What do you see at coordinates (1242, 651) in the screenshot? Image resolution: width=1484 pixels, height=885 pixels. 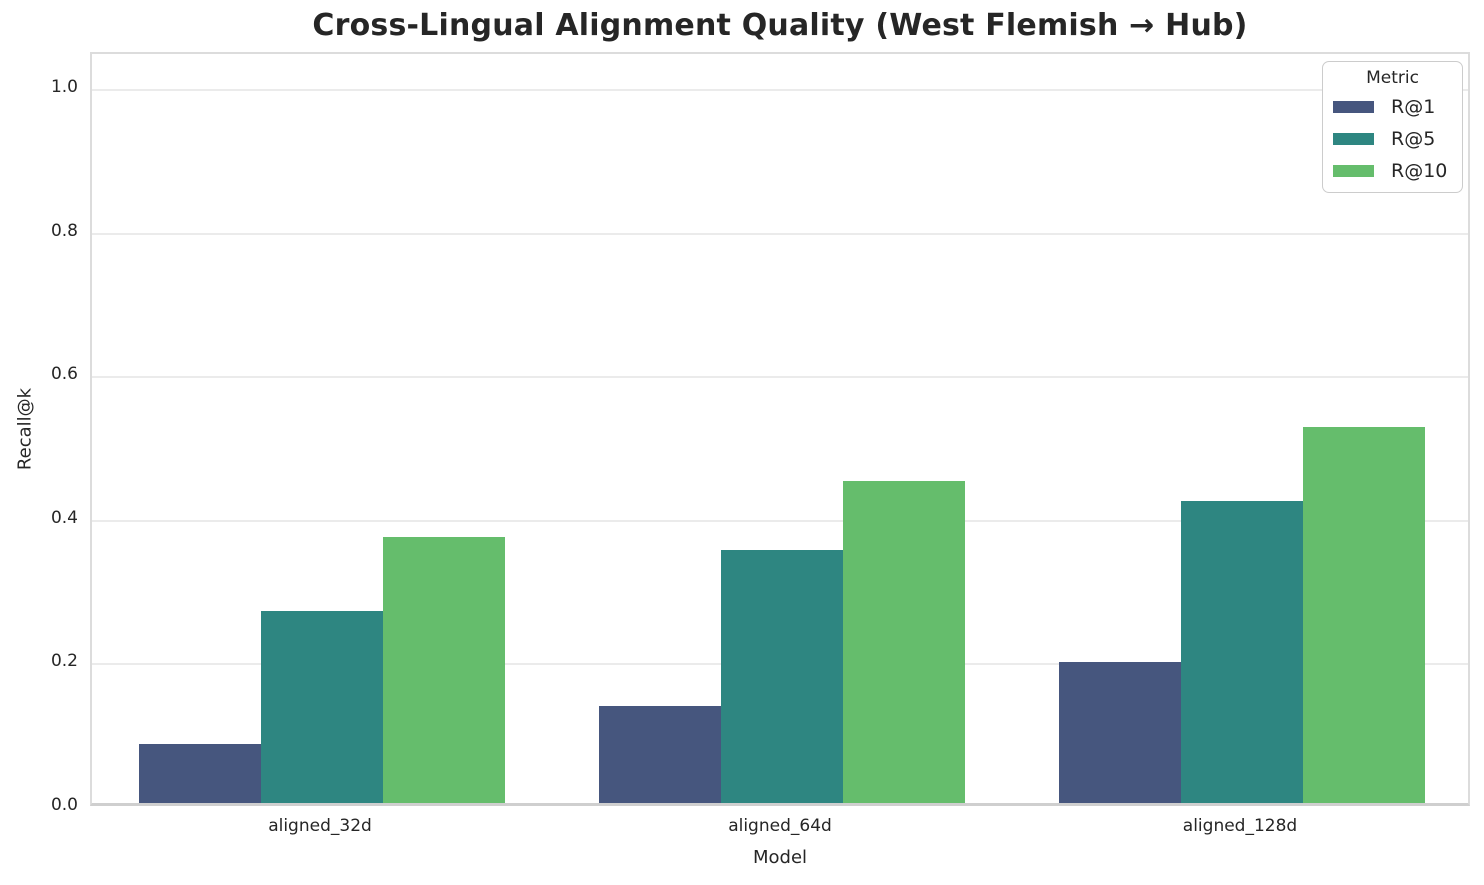 I see `bar-aligned_128d-R@5` at bounding box center [1242, 651].